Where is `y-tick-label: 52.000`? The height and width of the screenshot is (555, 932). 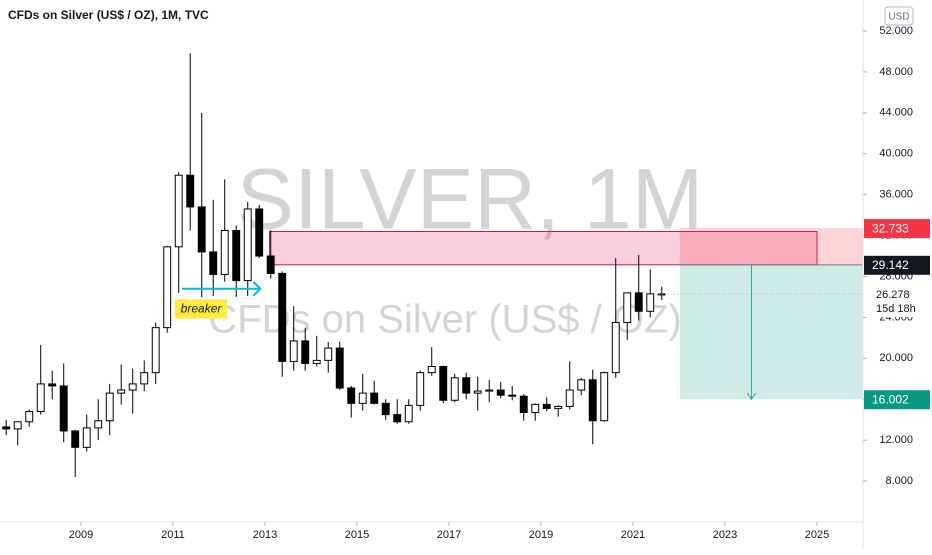
y-tick-label: 52.000 is located at coordinates (896, 31).